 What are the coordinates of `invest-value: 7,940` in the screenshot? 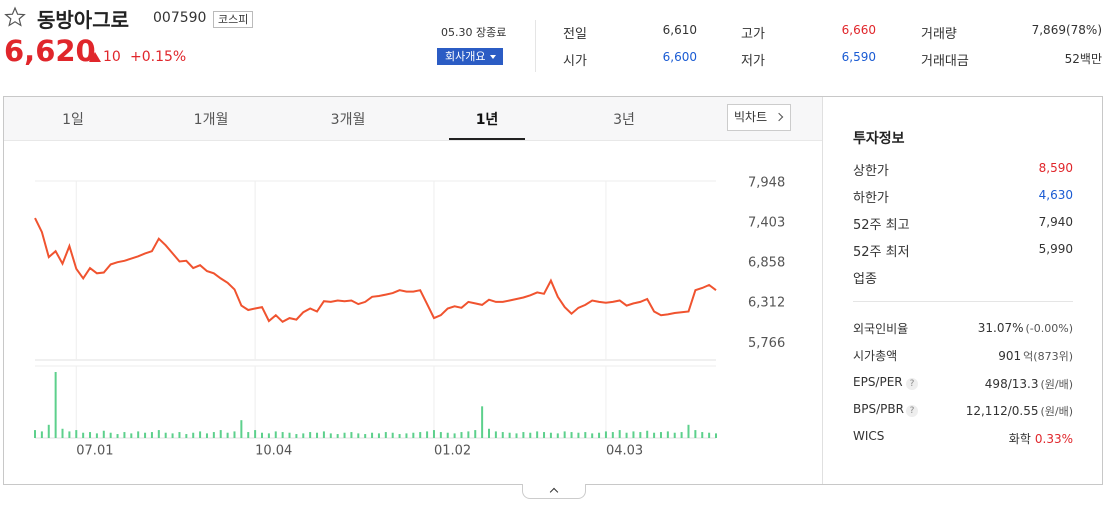 It's located at (1055, 222).